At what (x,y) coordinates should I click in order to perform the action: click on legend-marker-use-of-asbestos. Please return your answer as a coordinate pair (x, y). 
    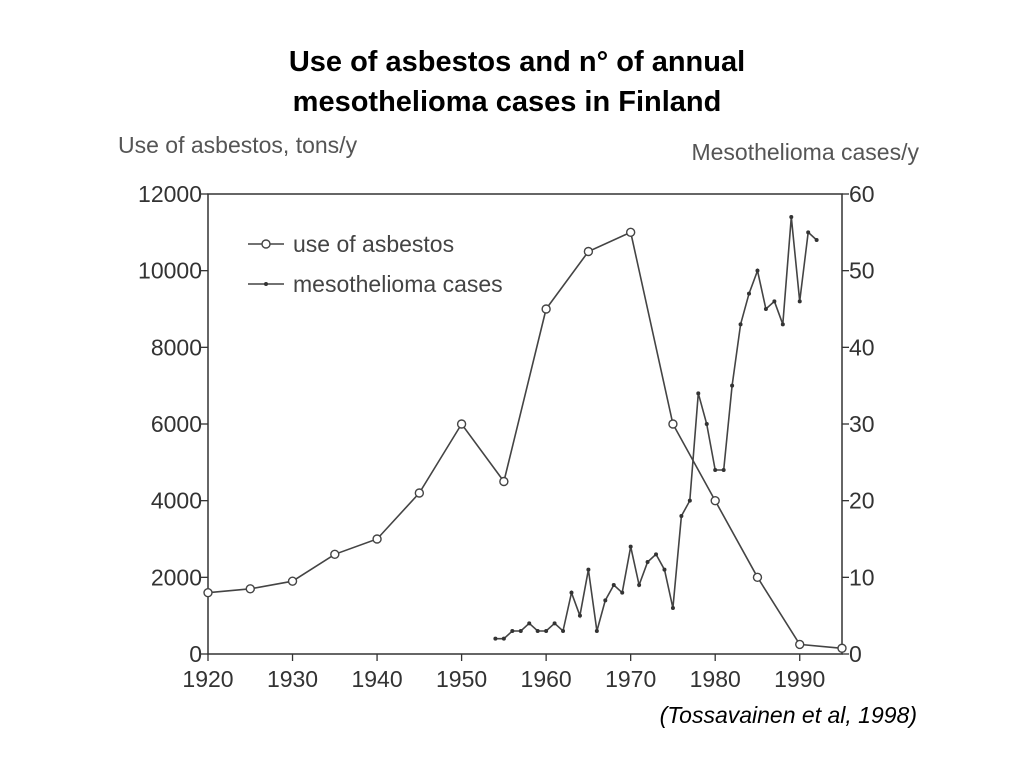
    Looking at the image, I should click on (266, 244).